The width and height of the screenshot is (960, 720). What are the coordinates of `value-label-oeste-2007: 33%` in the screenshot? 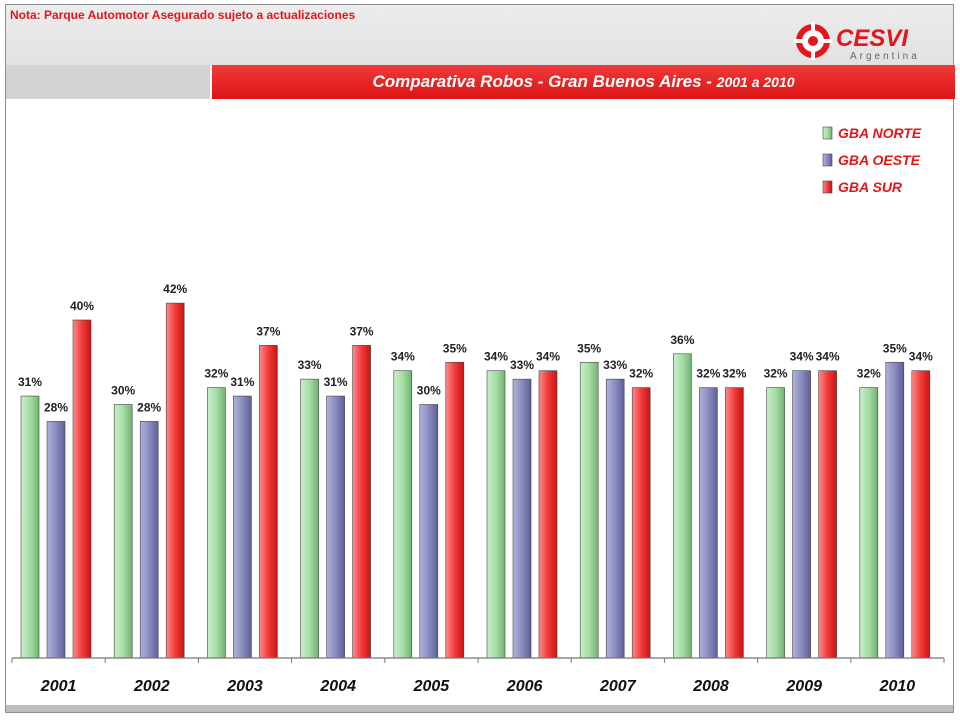 It's located at (615, 365).